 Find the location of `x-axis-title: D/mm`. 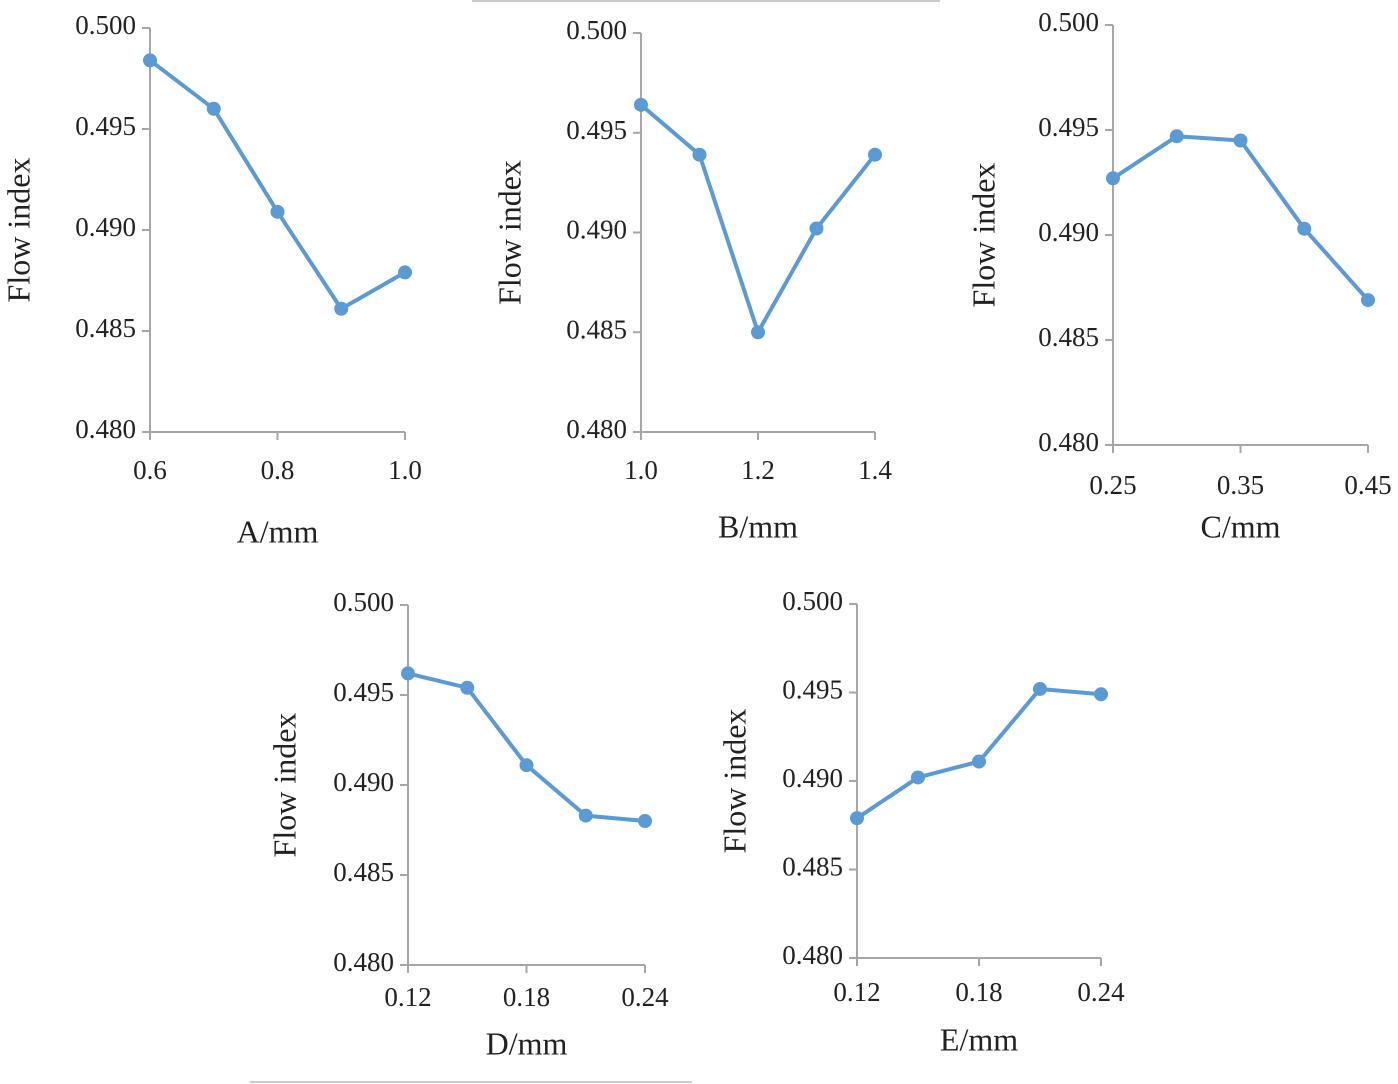

x-axis-title: D/mm is located at coordinates (527, 1043).